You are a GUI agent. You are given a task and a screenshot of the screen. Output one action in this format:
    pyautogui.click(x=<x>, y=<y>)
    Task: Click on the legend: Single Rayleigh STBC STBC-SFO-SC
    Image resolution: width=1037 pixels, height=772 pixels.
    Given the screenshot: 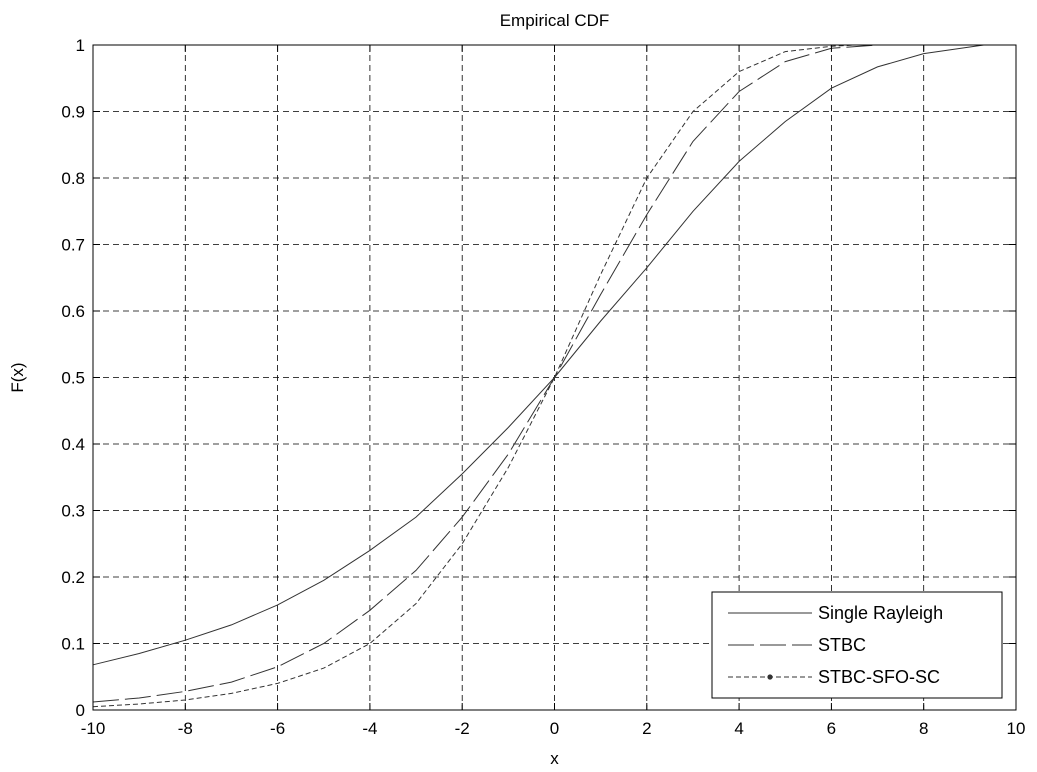 What is the action you would take?
    pyautogui.click(x=857, y=645)
    